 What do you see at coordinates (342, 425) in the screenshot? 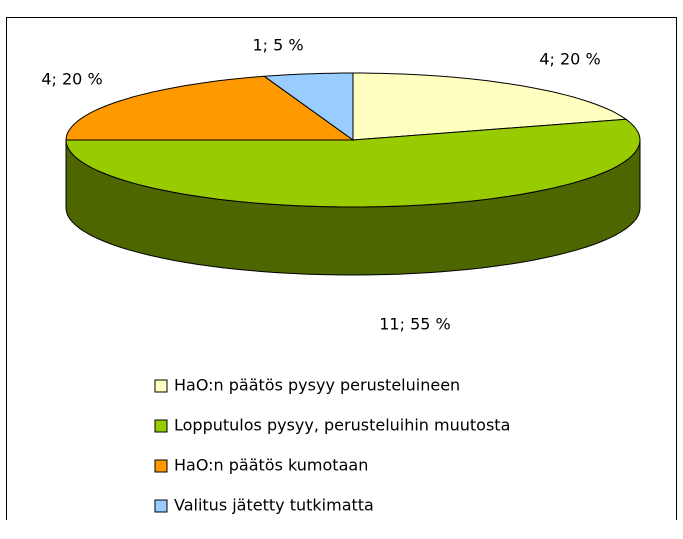
I see `legend-label: Lopputulos pysyy, perusteluihin muutosta` at bounding box center [342, 425].